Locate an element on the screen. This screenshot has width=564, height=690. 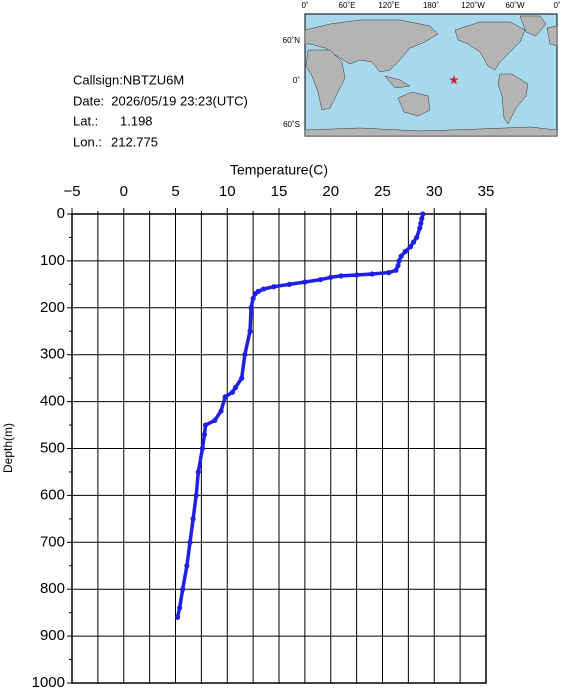
map-land is located at coordinates (431, 76).